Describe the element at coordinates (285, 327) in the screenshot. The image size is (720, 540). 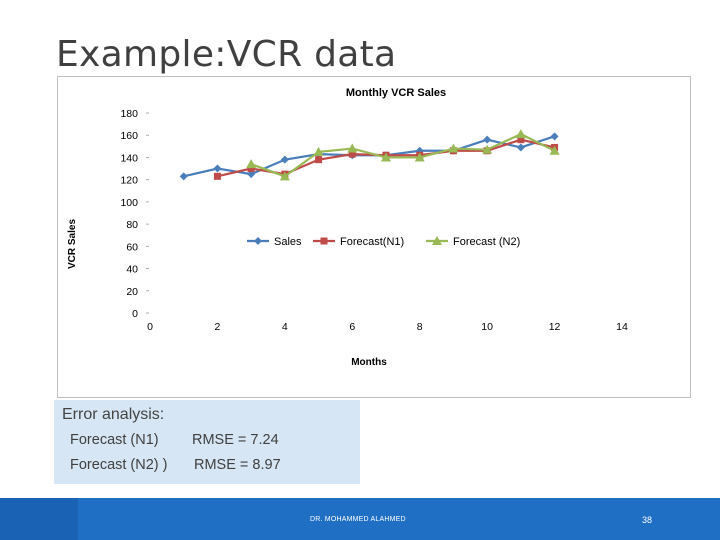
I see `x-tick-label: 4` at that location.